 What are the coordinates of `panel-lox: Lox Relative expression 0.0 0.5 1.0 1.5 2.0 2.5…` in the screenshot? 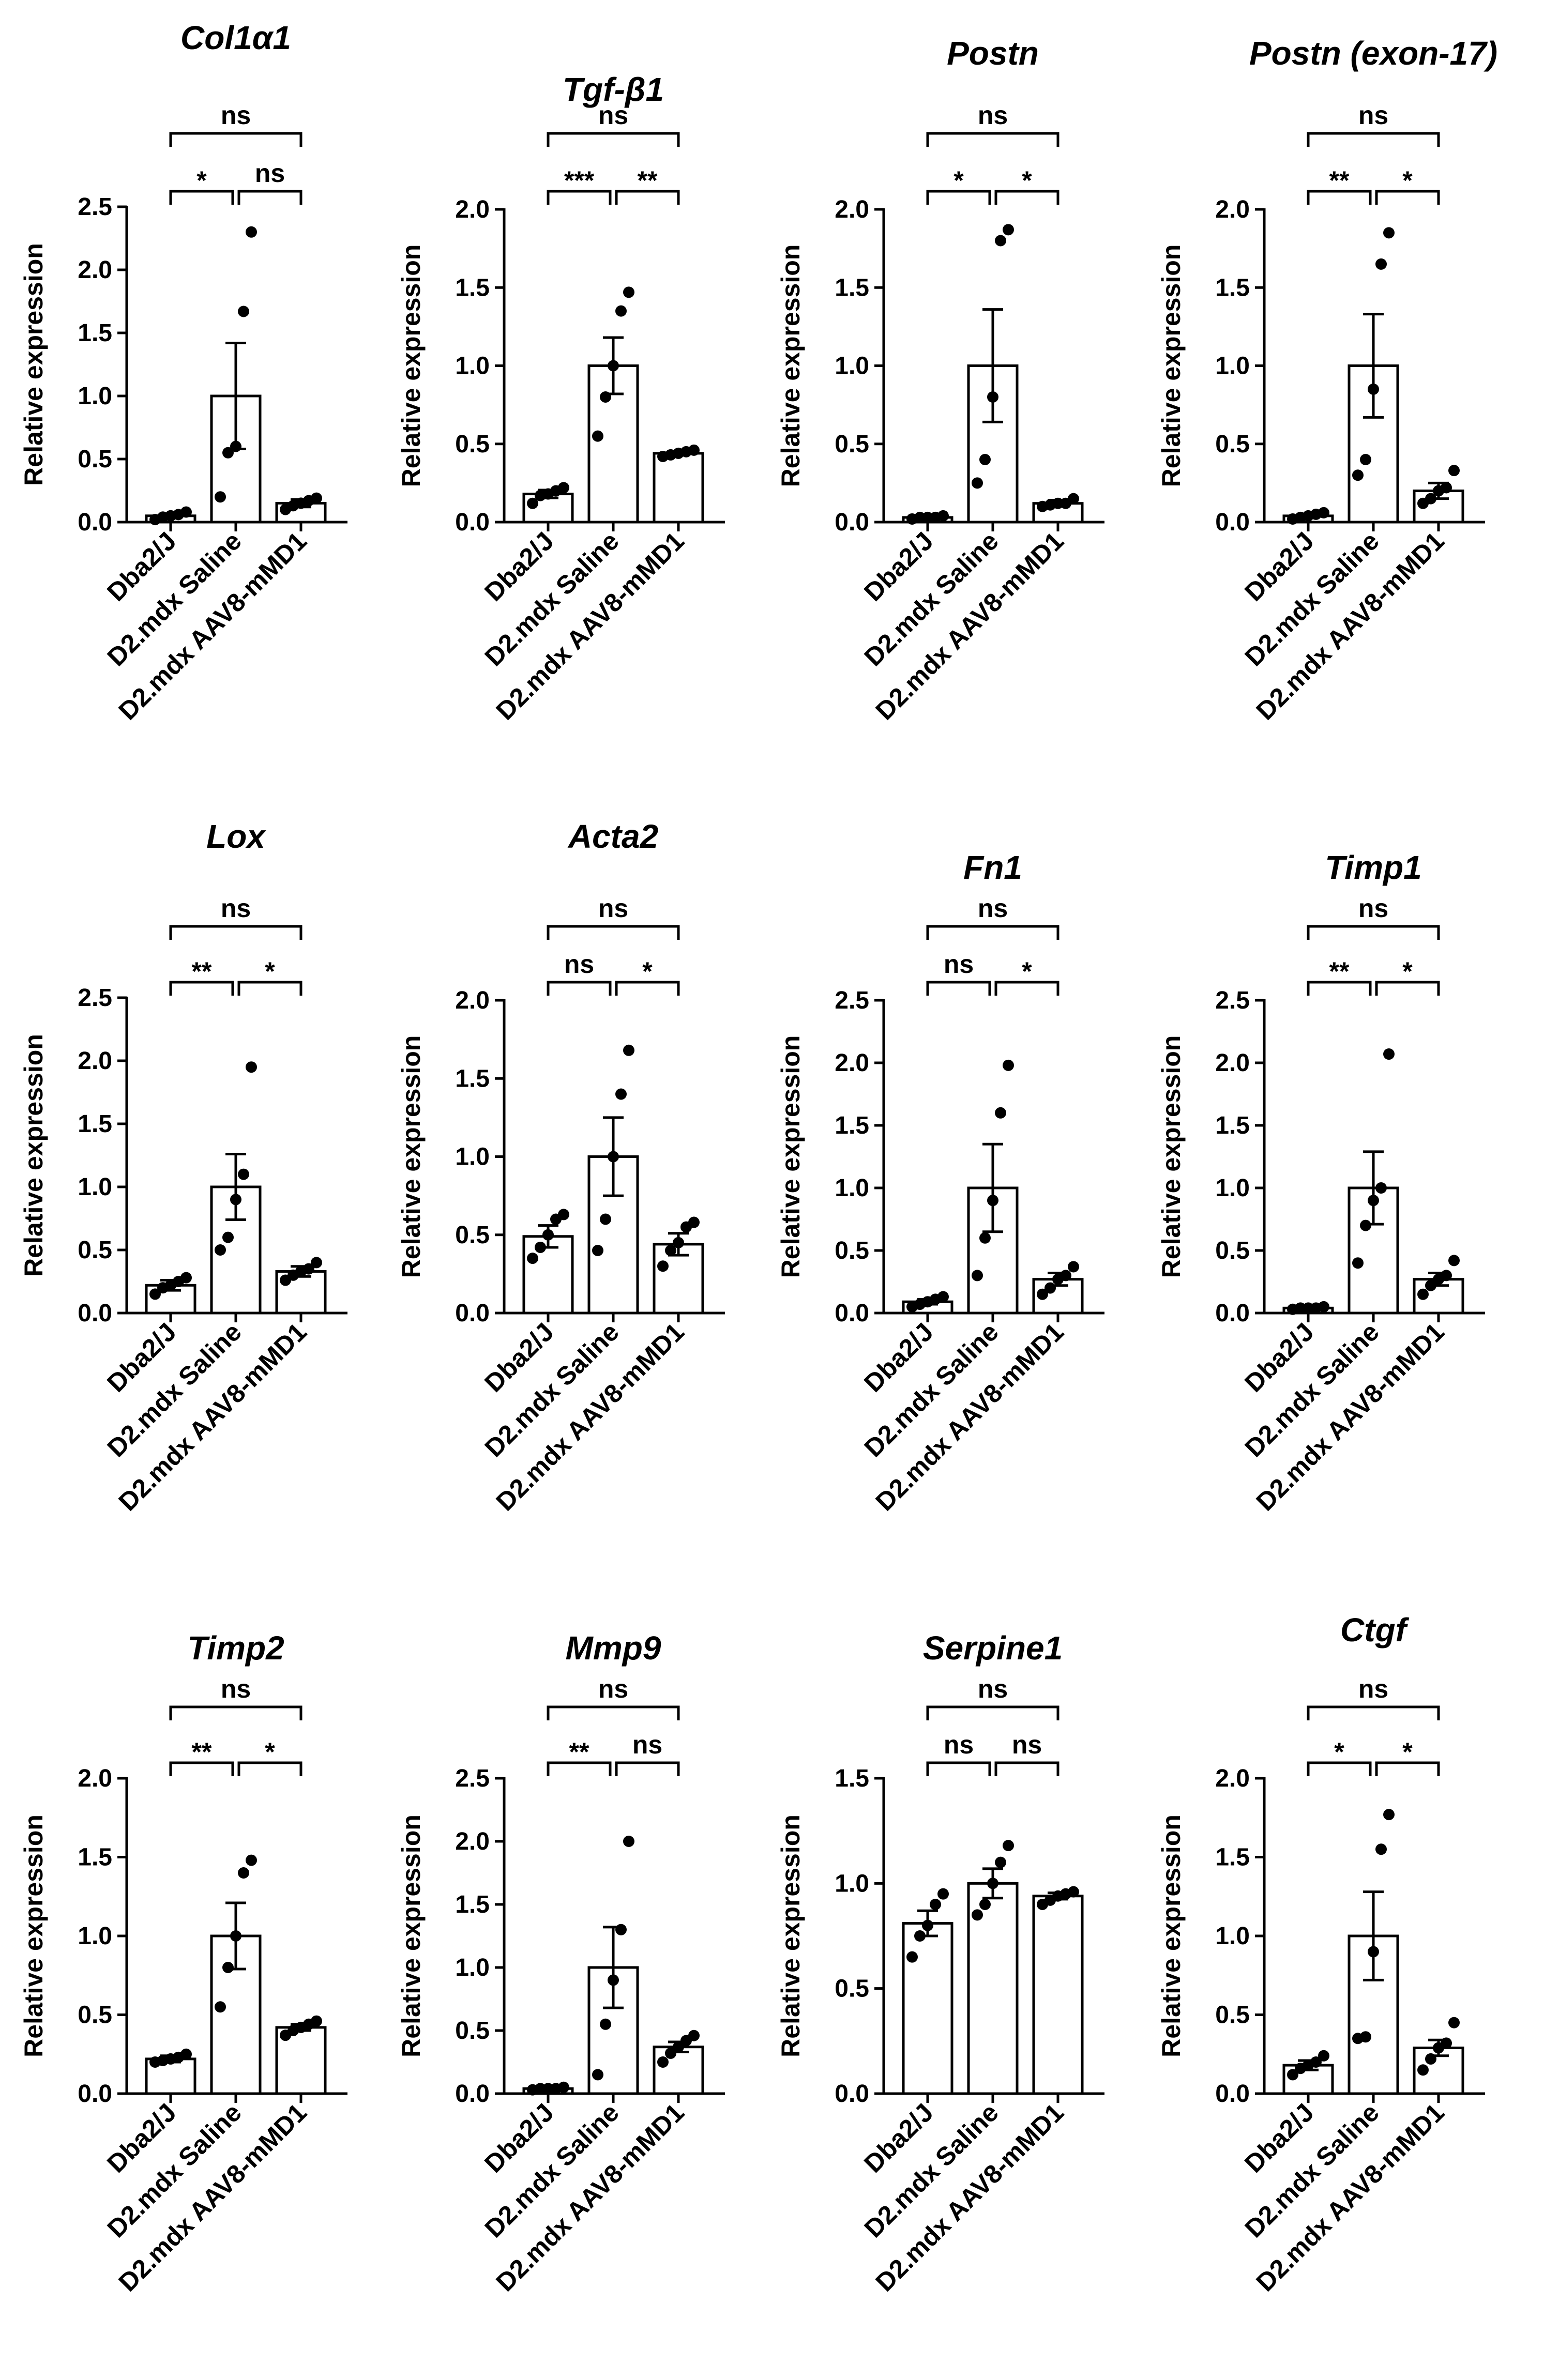 It's located at (183, 1167).